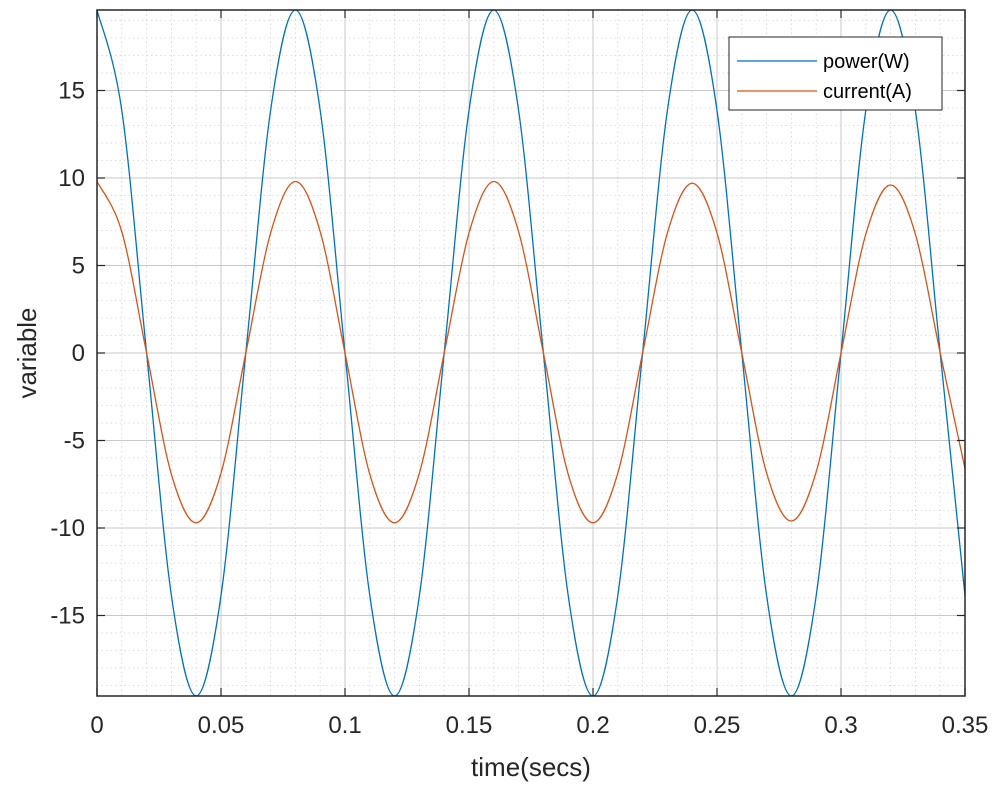  Describe the element at coordinates (78, 353) in the screenshot. I see `y-tick-label: 0` at that location.